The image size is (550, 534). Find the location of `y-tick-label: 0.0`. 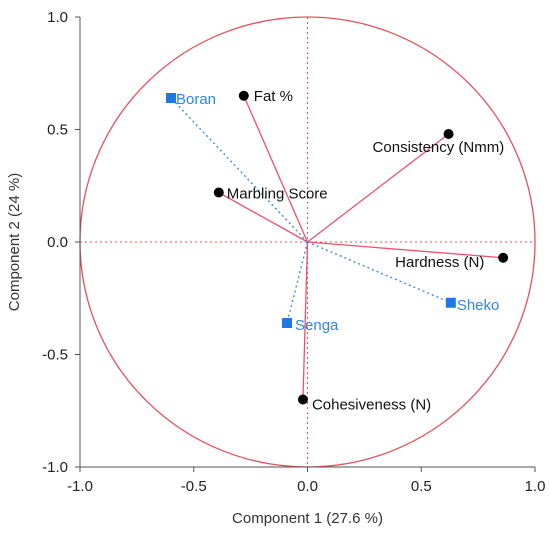

y-tick-label: 0.0 is located at coordinates (57, 242).